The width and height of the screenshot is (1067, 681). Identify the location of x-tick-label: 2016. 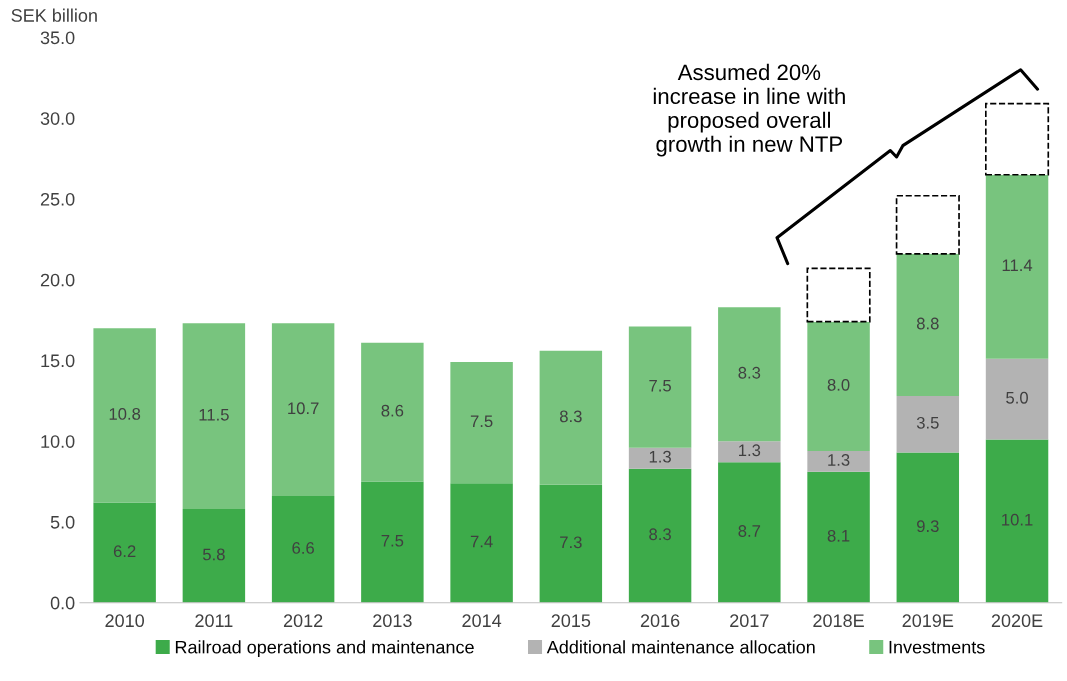
(660, 621).